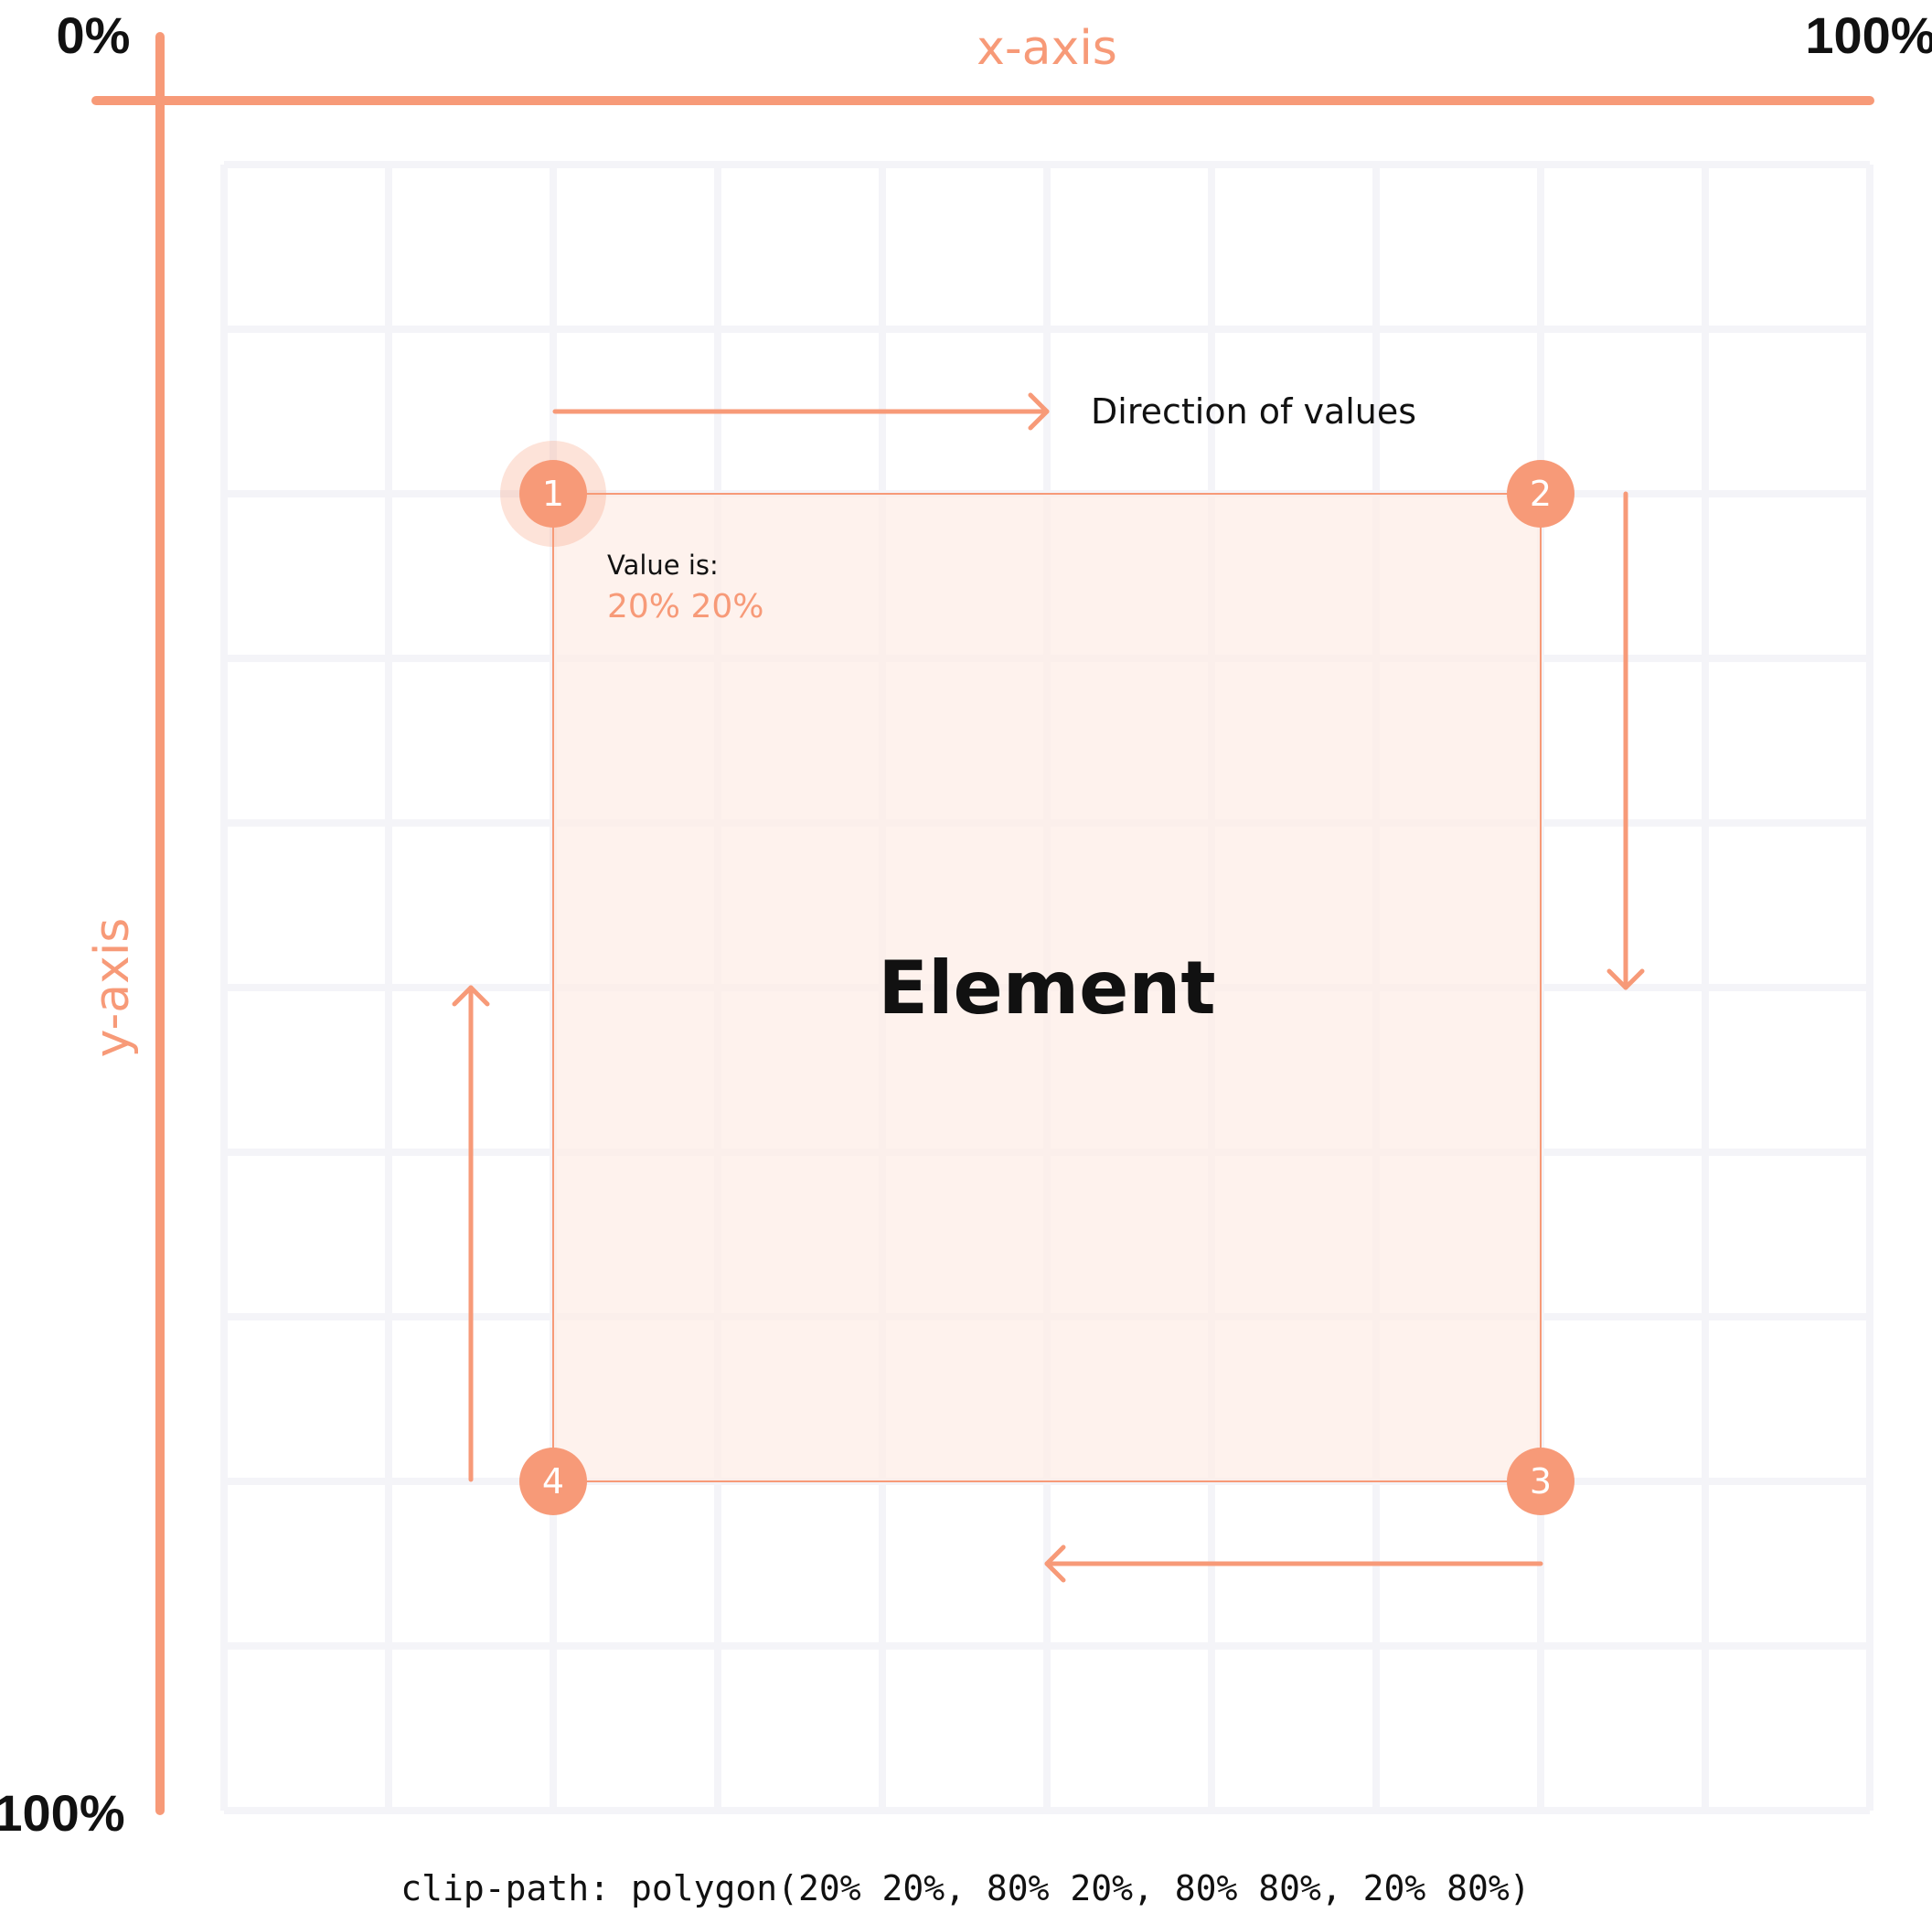 The image size is (1932, 1913). Describe the element at coordinates (1047, 48) in the screenshot. I see `x-axis-title: x-axis` at that location.